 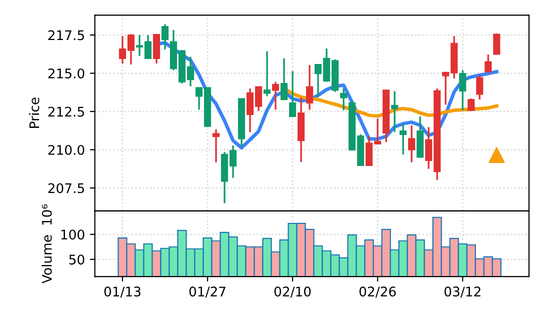 What do you see at coordinates (76, 259) in the screenshot?
I see `y-tick-label: 50` at bounding box center [76, 259].